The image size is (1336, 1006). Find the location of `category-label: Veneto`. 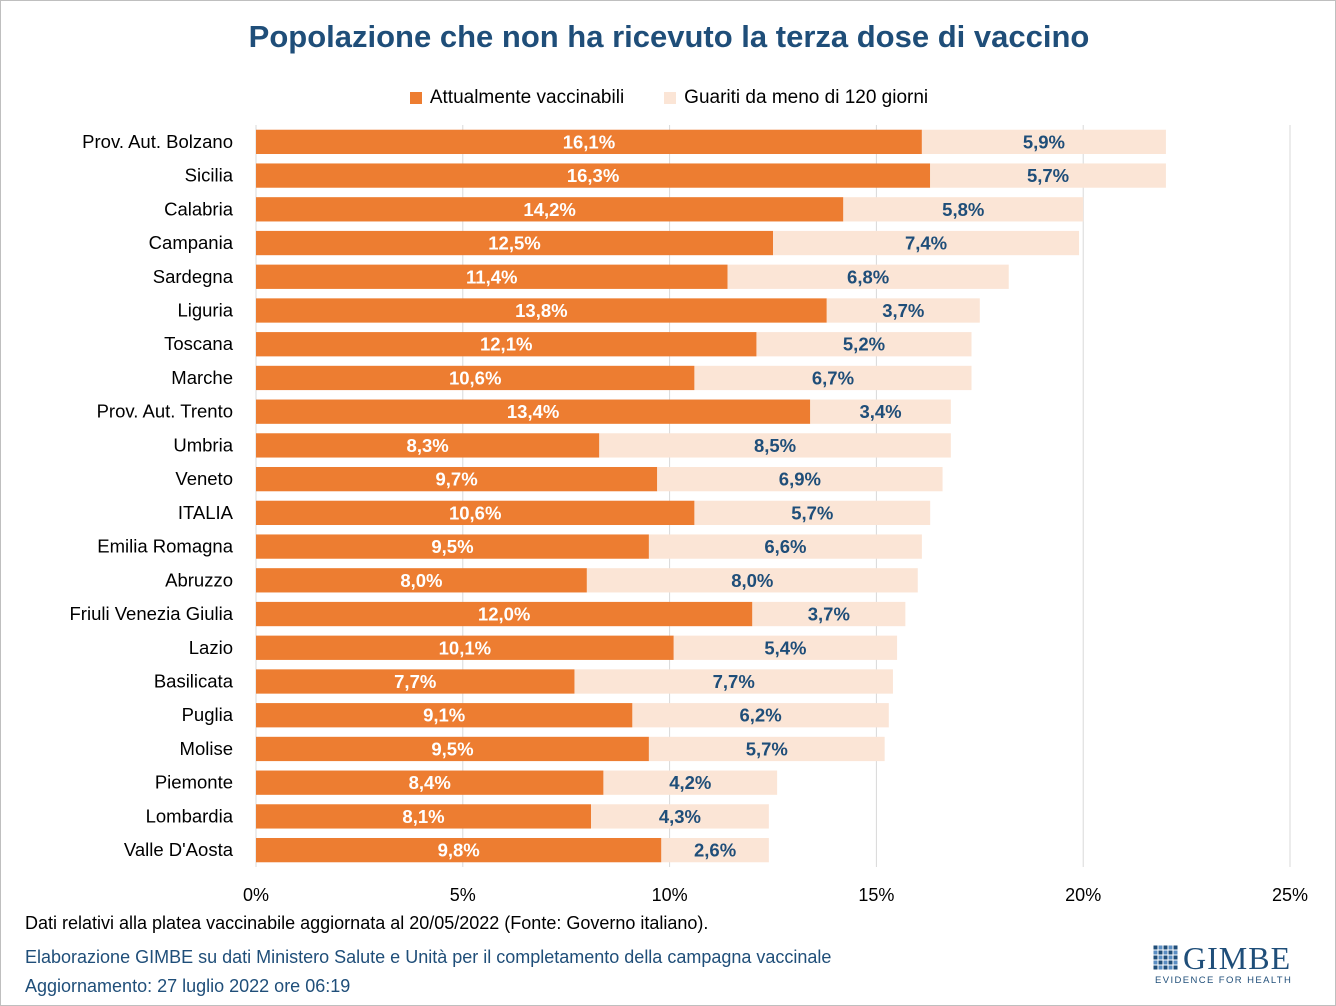

category-label: Veneto is located at coordinates (204, 478).